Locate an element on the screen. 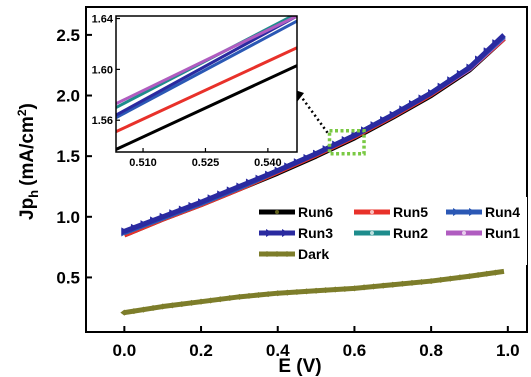  legend-label: Run3 is located at coordinates (315, 233).